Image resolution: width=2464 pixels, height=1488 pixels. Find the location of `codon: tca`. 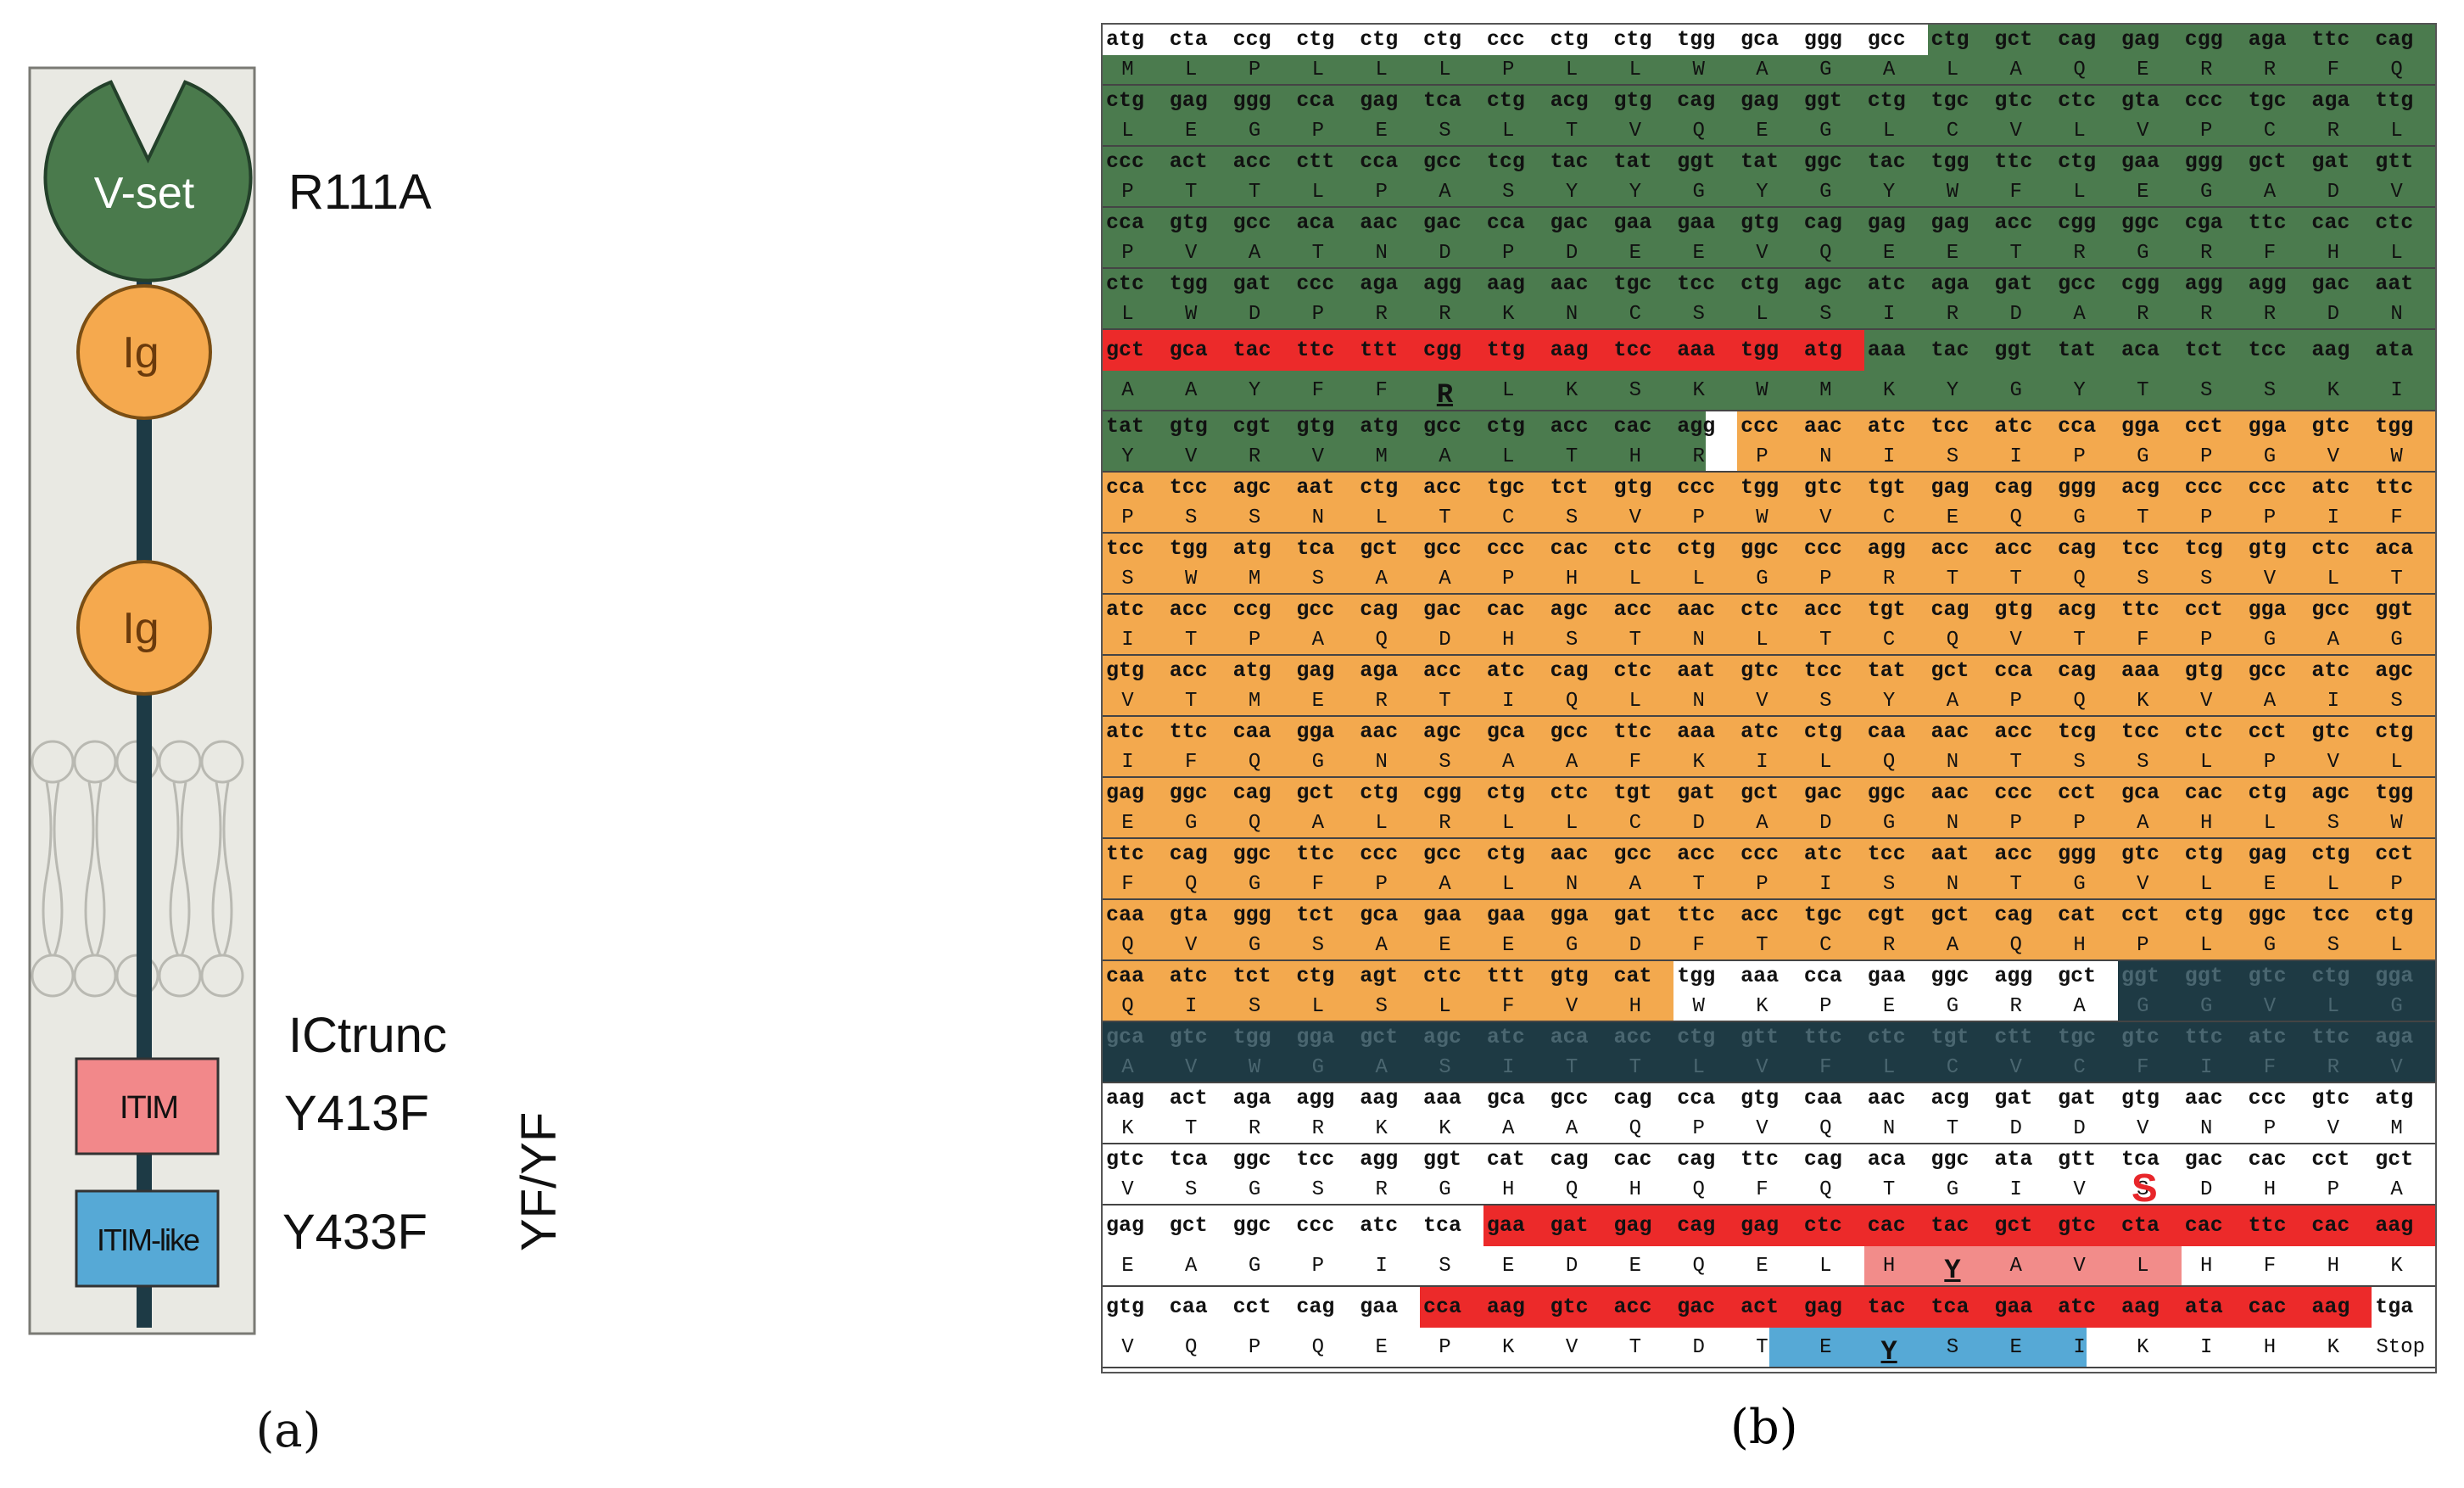

codon: tca is located at coordinates (1950, 1307).